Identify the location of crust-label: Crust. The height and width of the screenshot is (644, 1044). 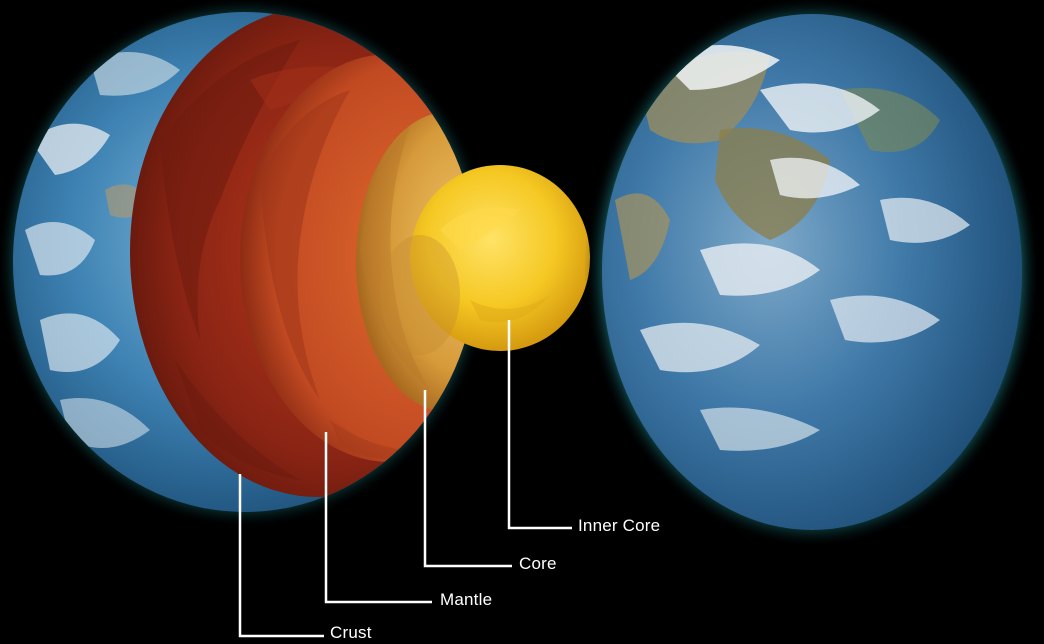
(351, 632).